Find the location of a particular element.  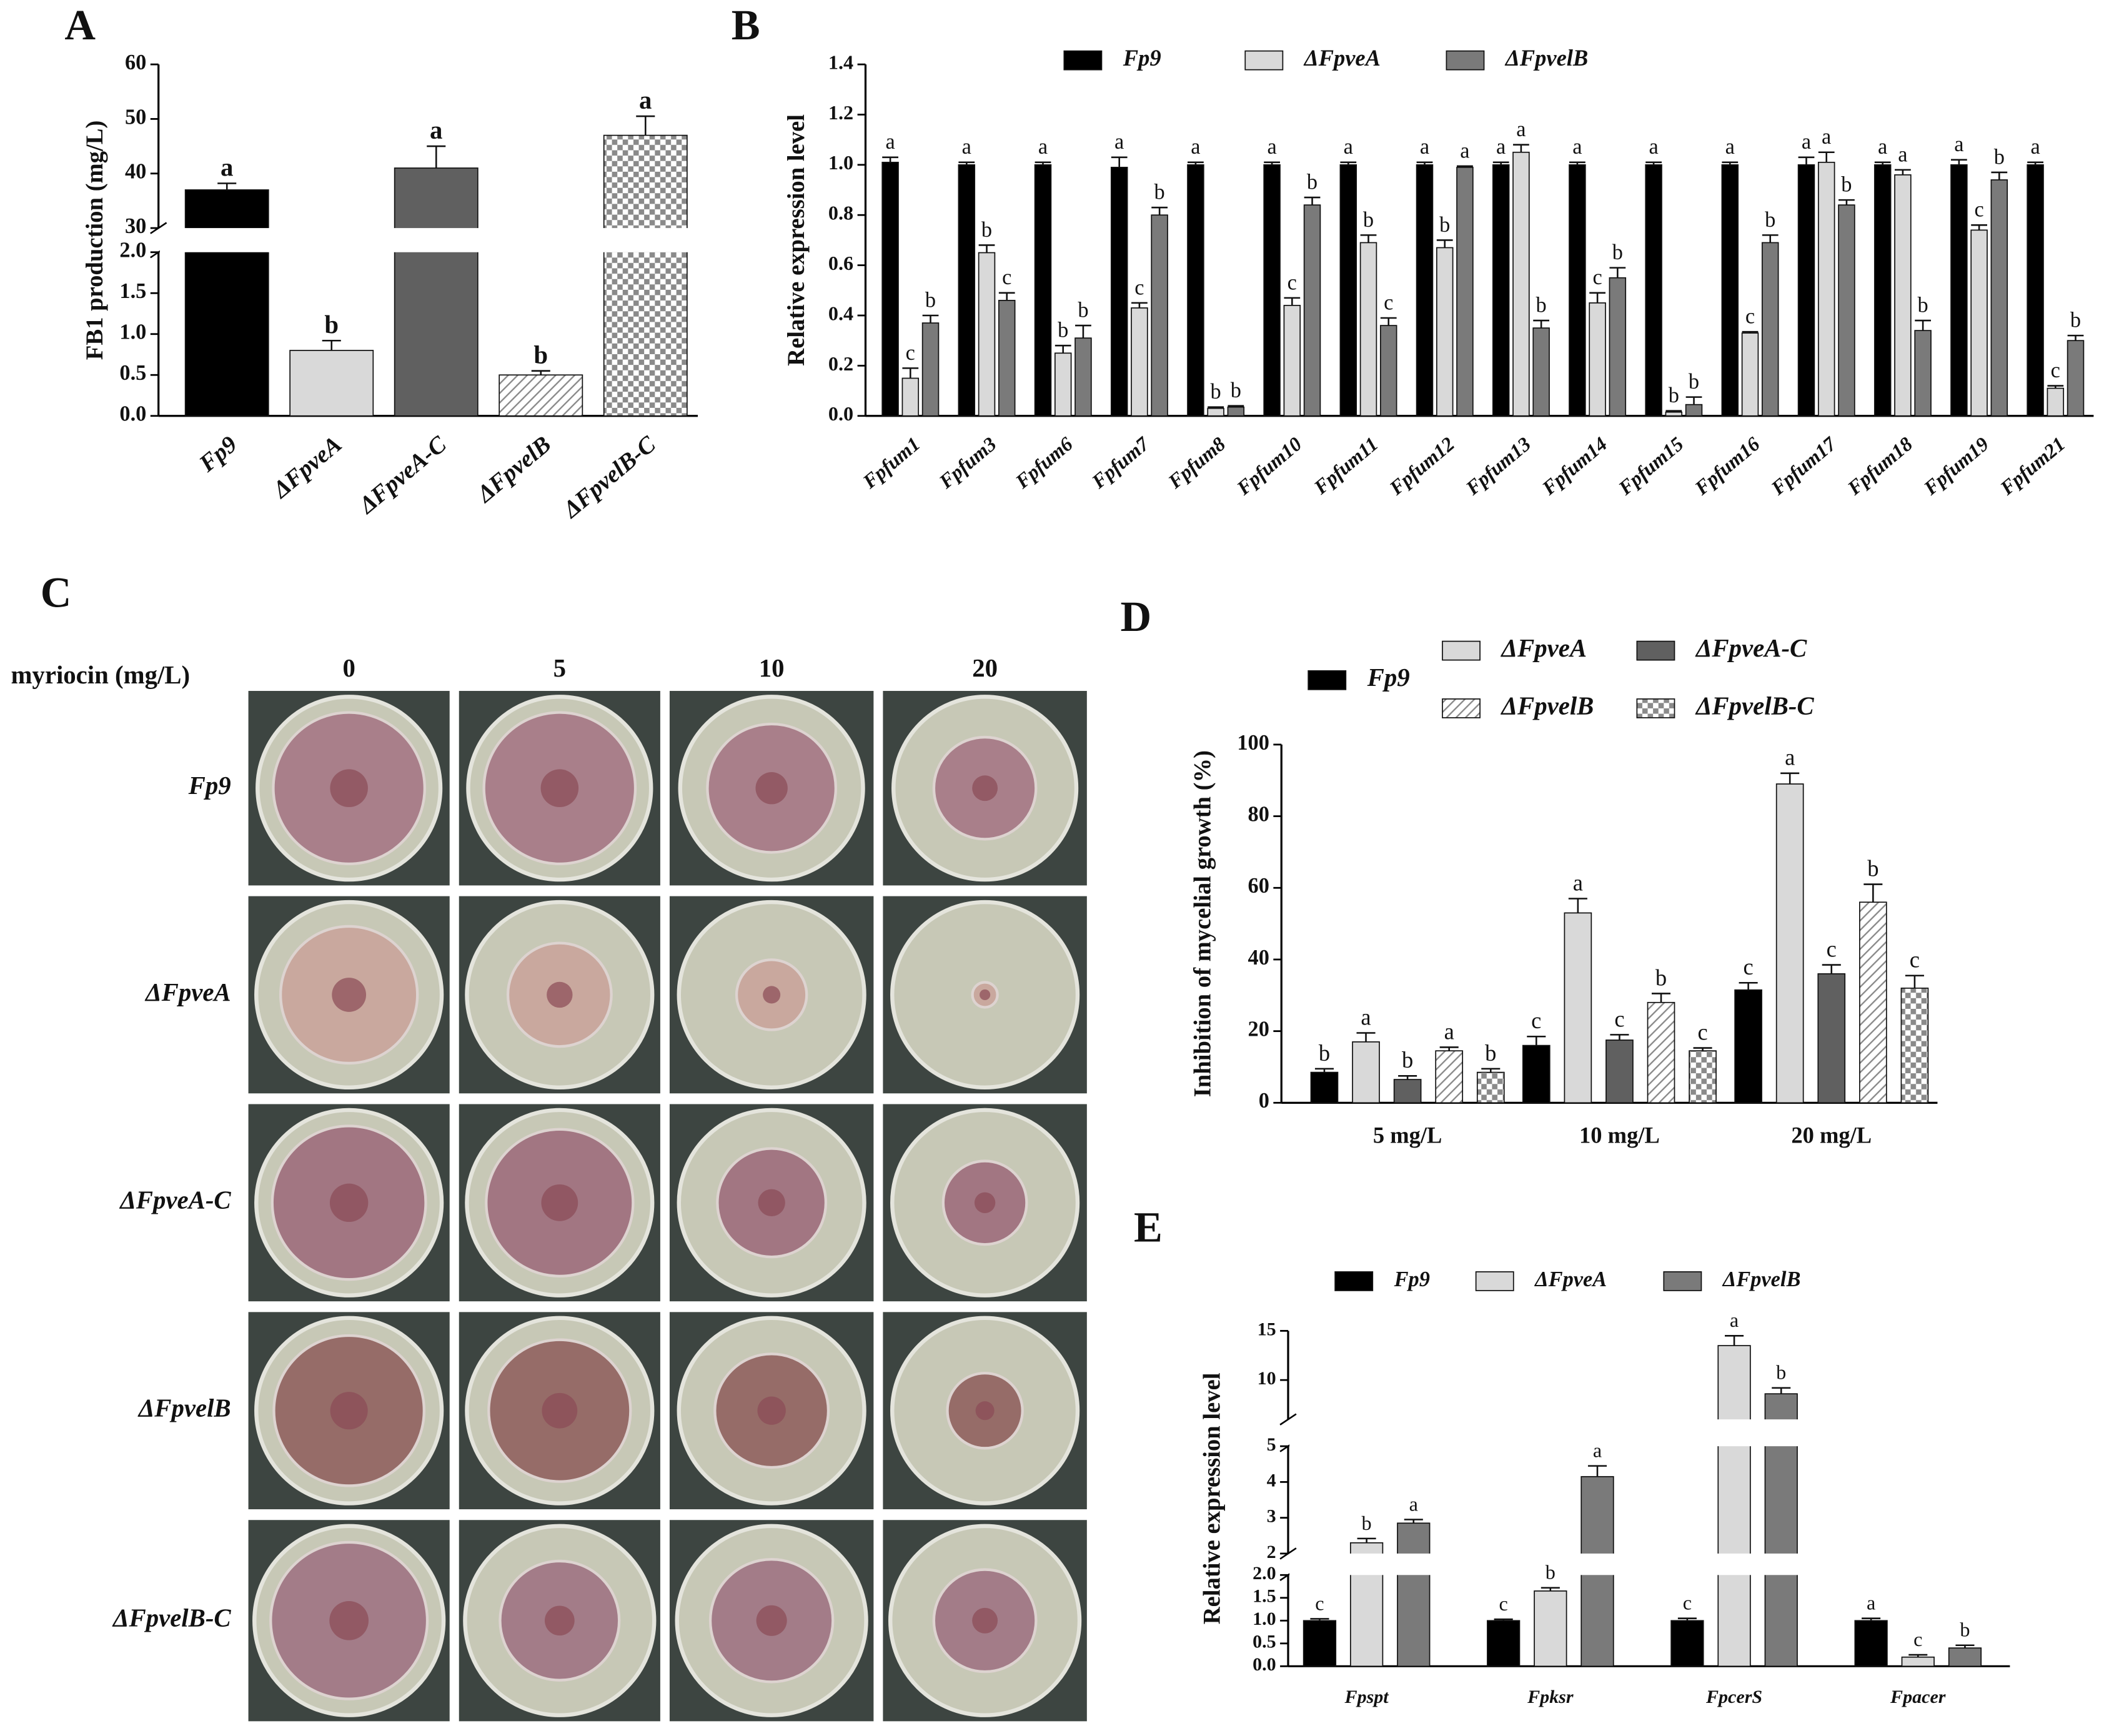

y-tick-label: 1.4 is located at coordinates (840, 62).